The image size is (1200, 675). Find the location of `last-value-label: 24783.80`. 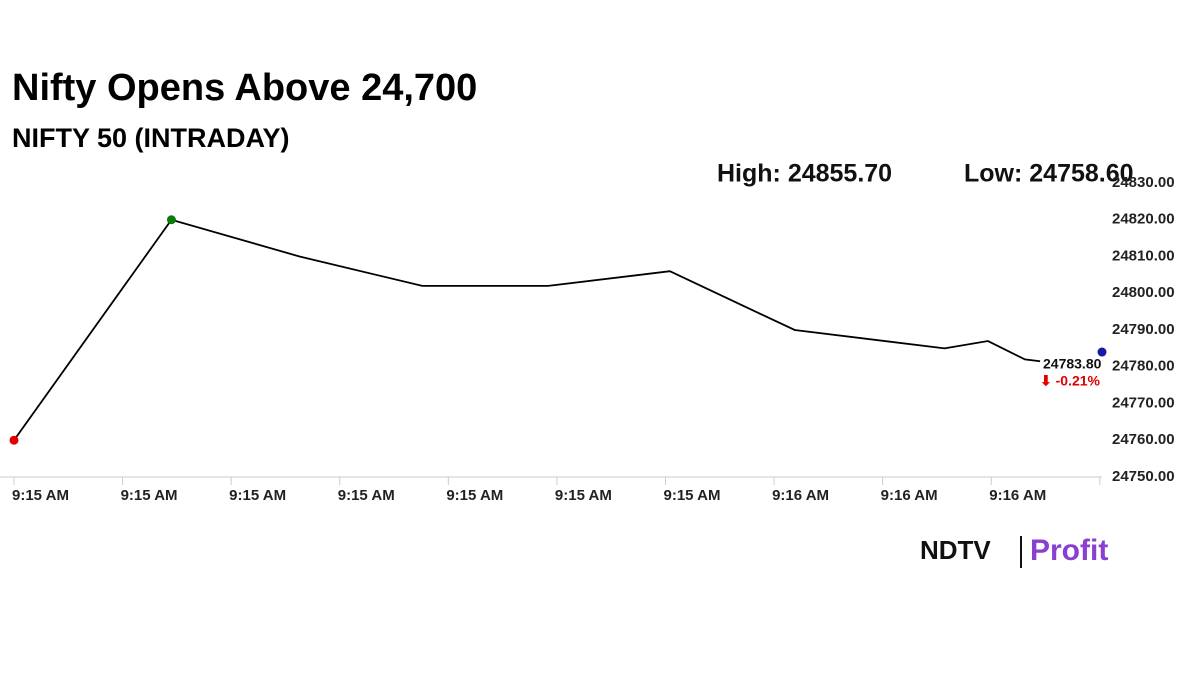

last-value-label: 24783.80 is located at coordinates (1072, 364).